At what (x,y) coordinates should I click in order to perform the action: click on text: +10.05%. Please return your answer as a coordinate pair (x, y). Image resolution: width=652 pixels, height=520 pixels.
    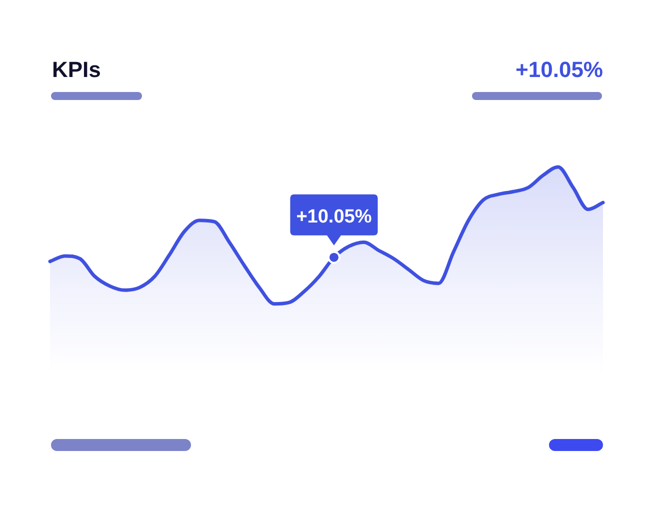
    Looking at the image, I should click on (559, 69).